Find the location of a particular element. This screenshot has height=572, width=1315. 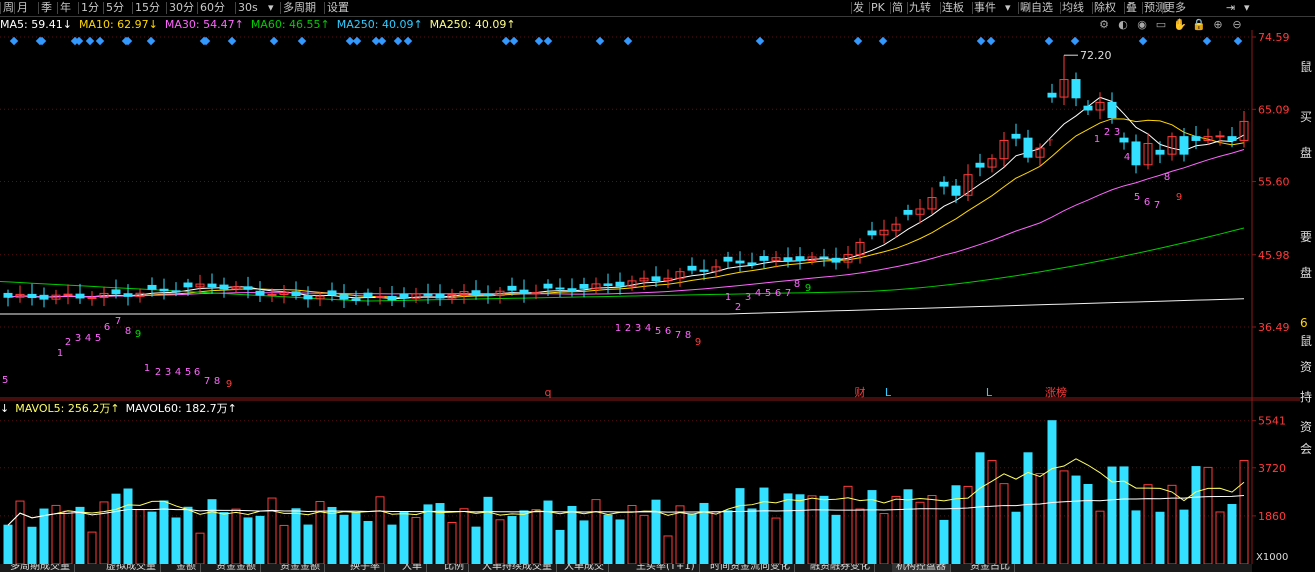

tool-tab-1: PK is located at coordinates (878, 7).